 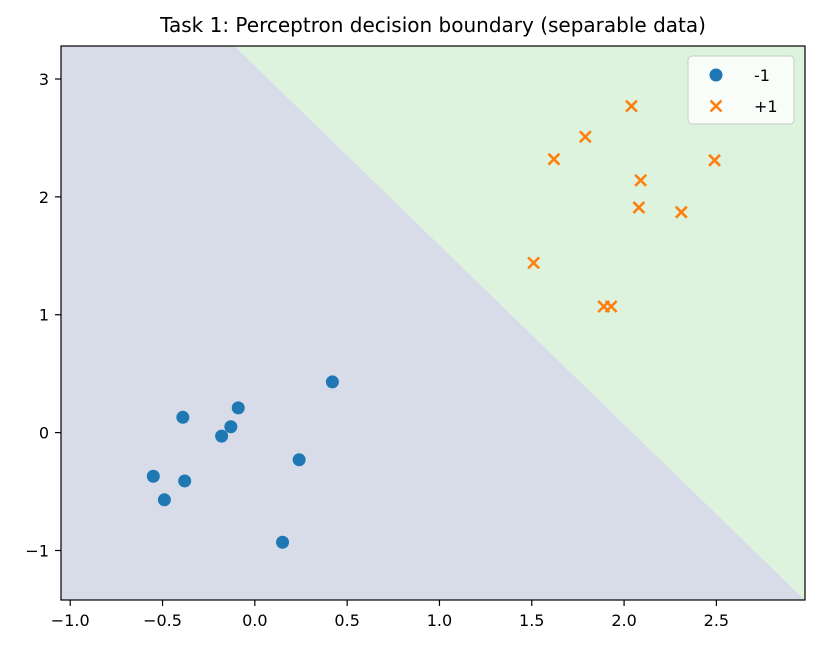 What do you see at coordinates (623, 620) in the screenshot?
I see `x-tick-label: 2.0` at bounding box center [623, 620].